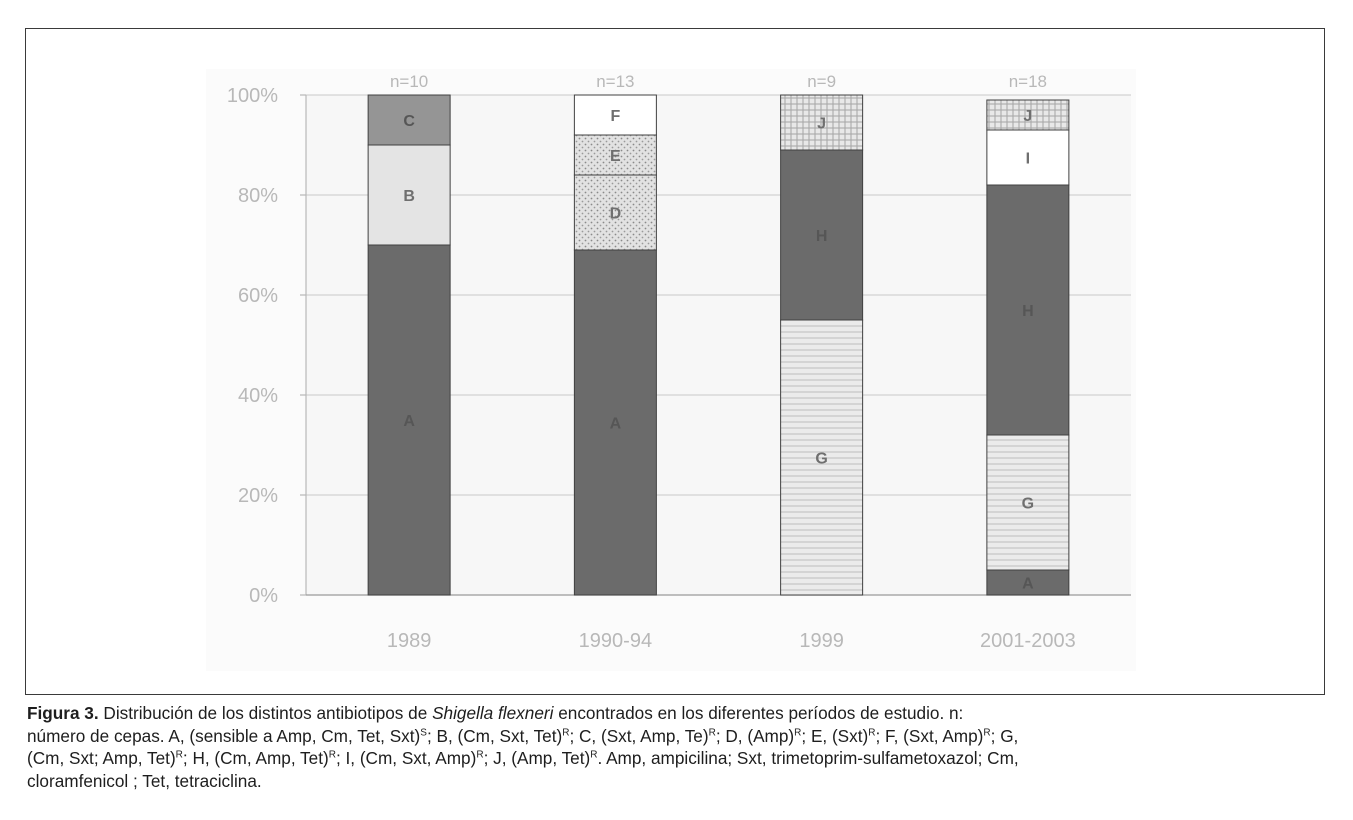 The image size is (1353, 820). Describe the element at coordinates (537, 758) in the screenshot. I see `caption-text: ; J, (Amp, Tet)` at that location.